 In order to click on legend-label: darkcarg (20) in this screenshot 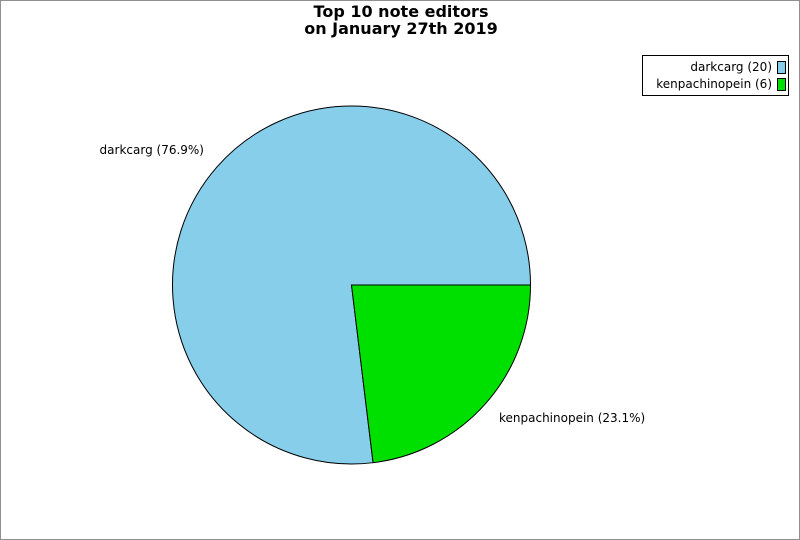, I will do `click(731, 67)`.